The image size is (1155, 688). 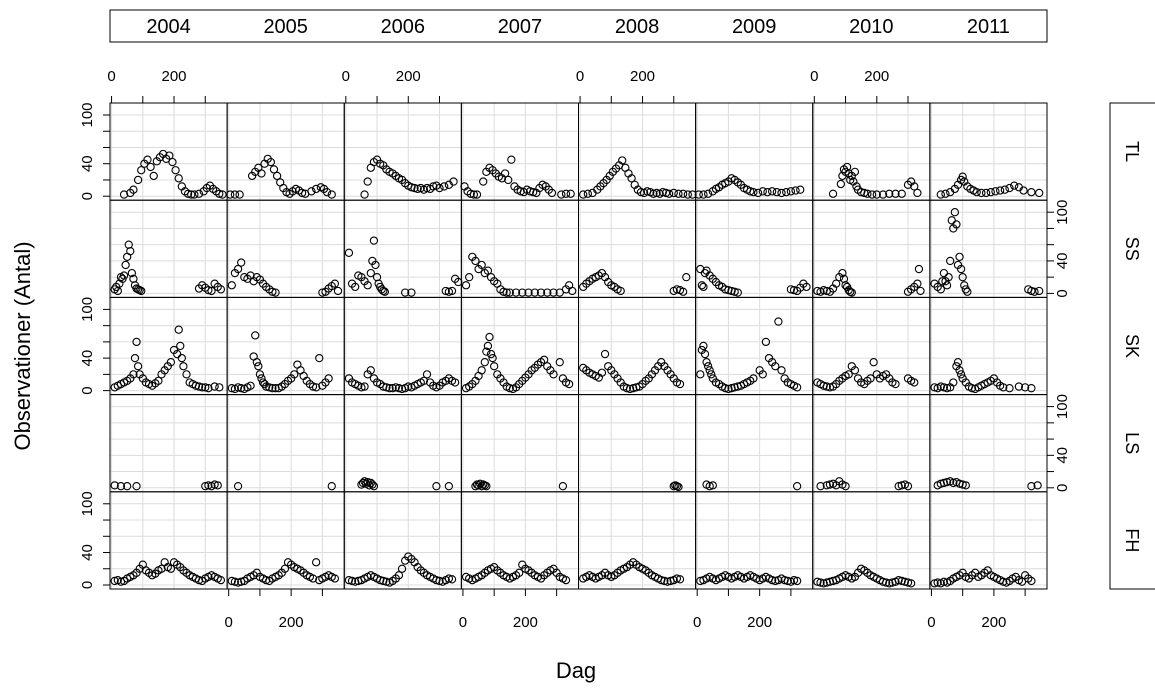 What do you see at coordinates (87, 552) in the screenshot?
I see `y-tick-label: 40` at bounding box center [87, 552].